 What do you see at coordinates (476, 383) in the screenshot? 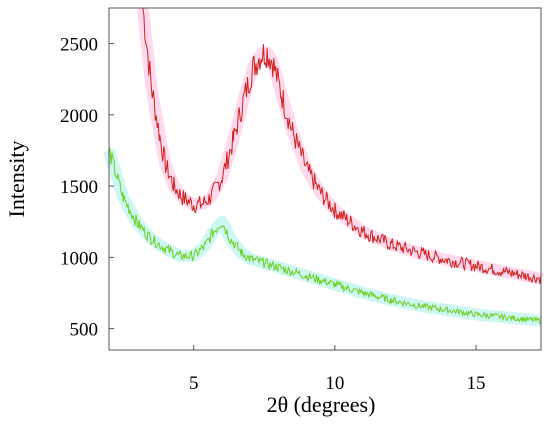
I see `x-tick-label: 15` at bounding box center [476, 383].